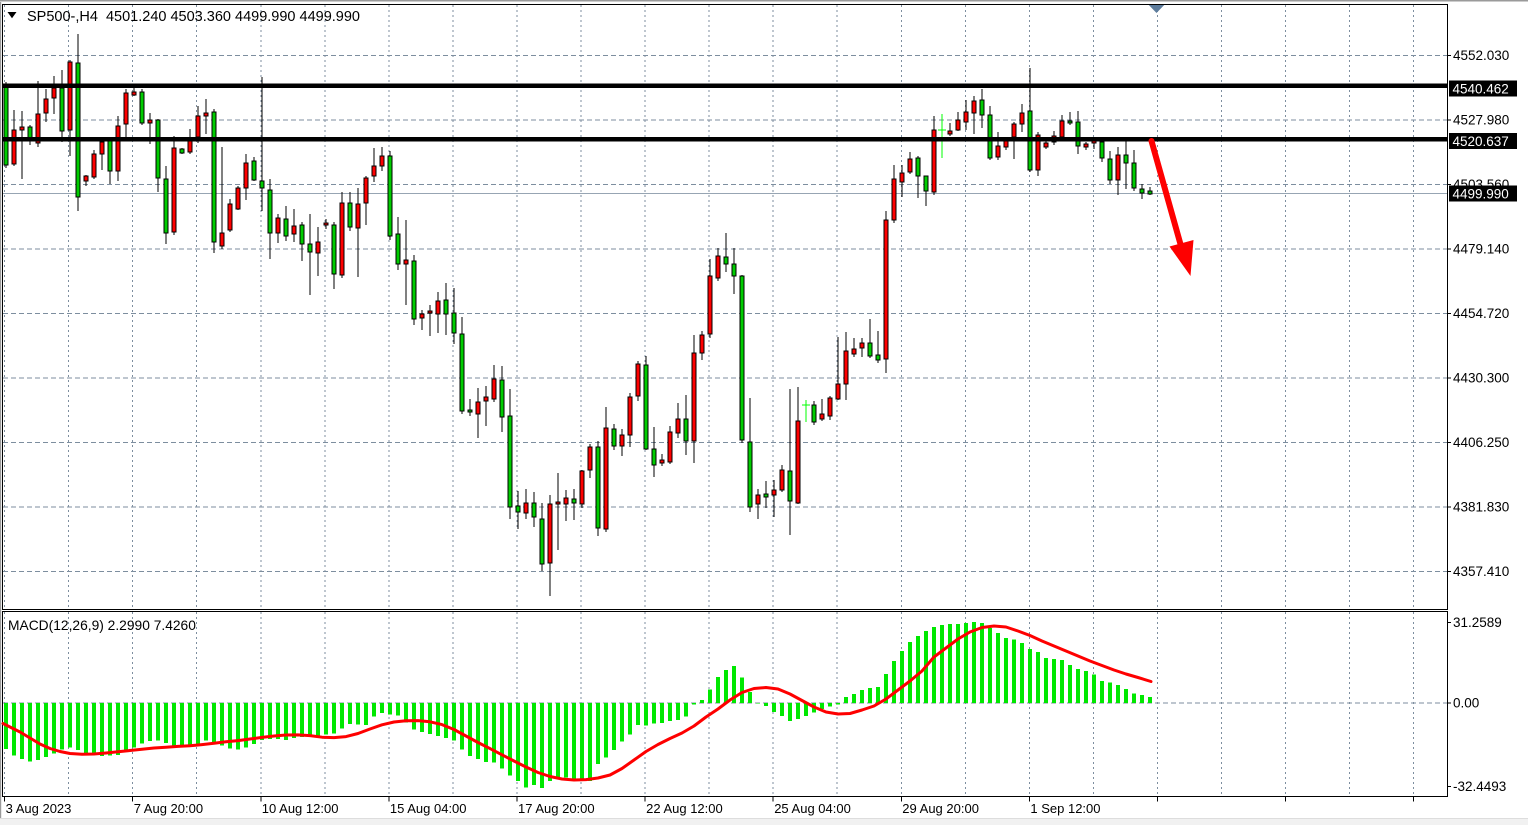  What do you see at coordinates (812, 808) in the screenshot?
I see `svg-text: 25 Aug 04:00` at bounding box center [812, 808].